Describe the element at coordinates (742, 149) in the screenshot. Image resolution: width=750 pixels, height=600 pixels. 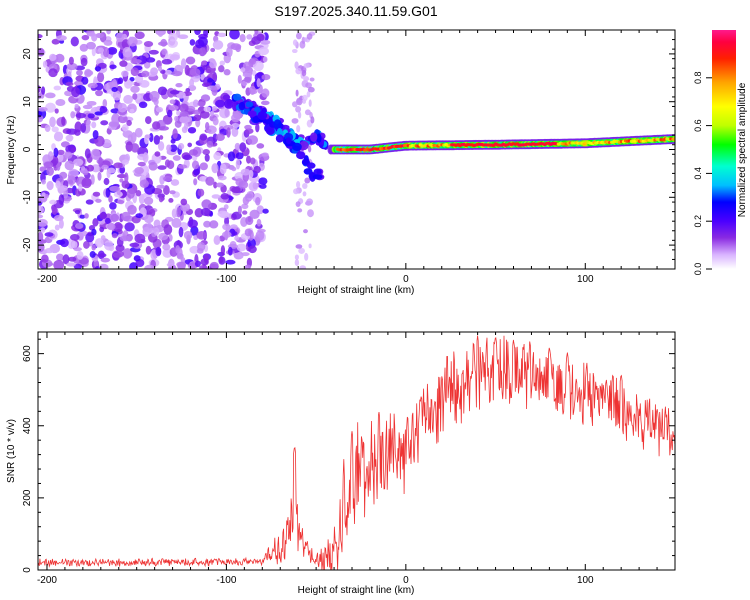
I see `colorbar-label: Normalized spectral amplitude` at that location.